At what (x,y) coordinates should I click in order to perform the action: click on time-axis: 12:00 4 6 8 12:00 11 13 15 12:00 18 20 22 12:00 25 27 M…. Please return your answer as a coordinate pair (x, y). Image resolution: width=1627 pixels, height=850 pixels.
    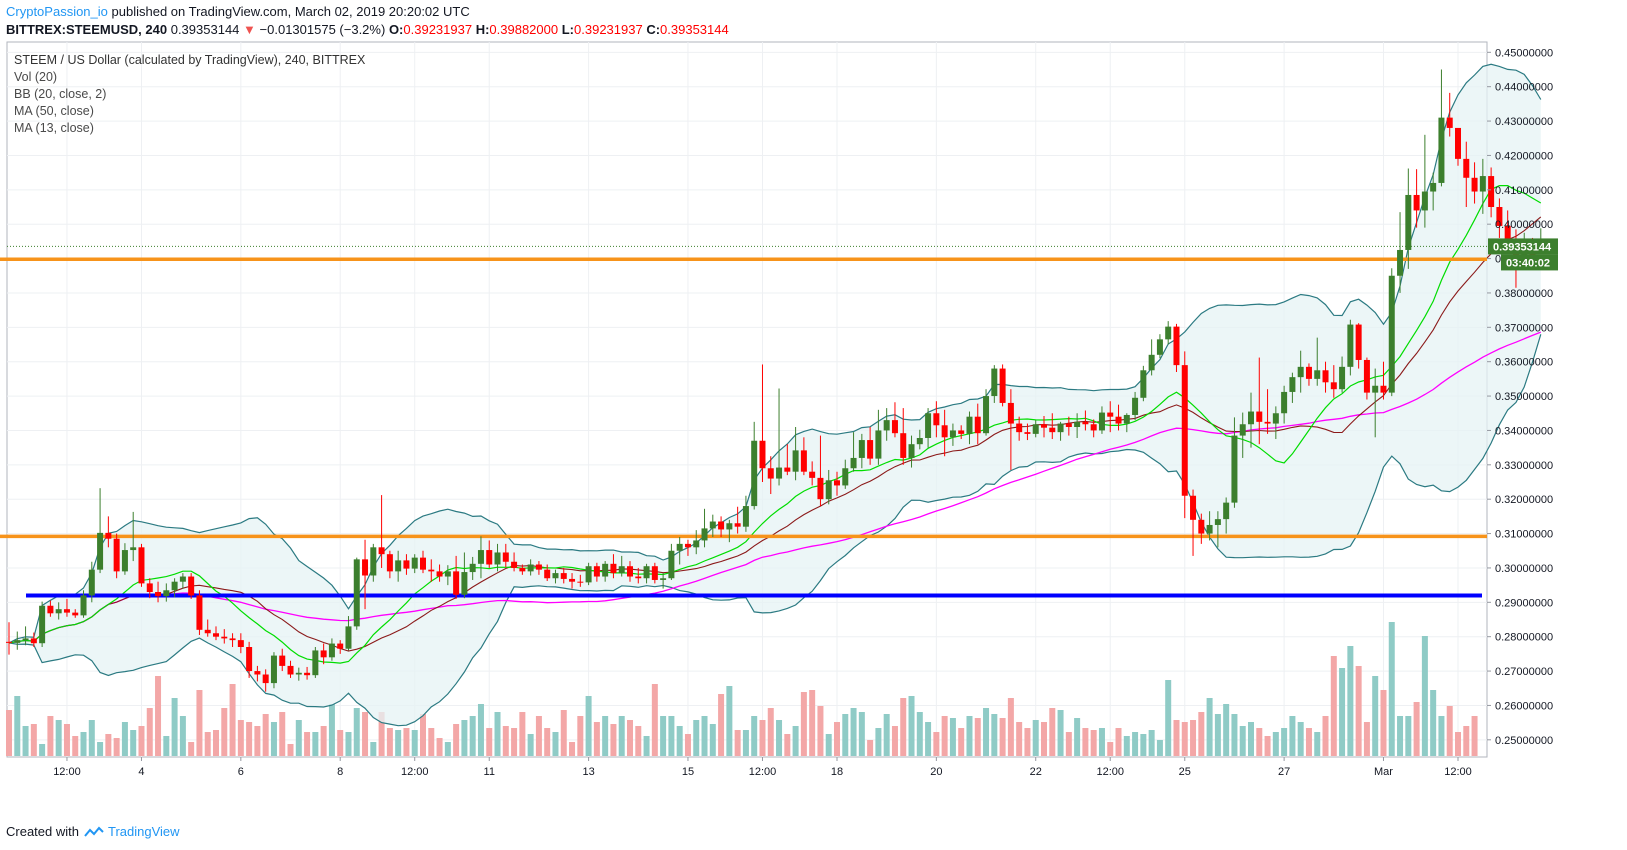
    Looking at the image, I should click on (762, 767).